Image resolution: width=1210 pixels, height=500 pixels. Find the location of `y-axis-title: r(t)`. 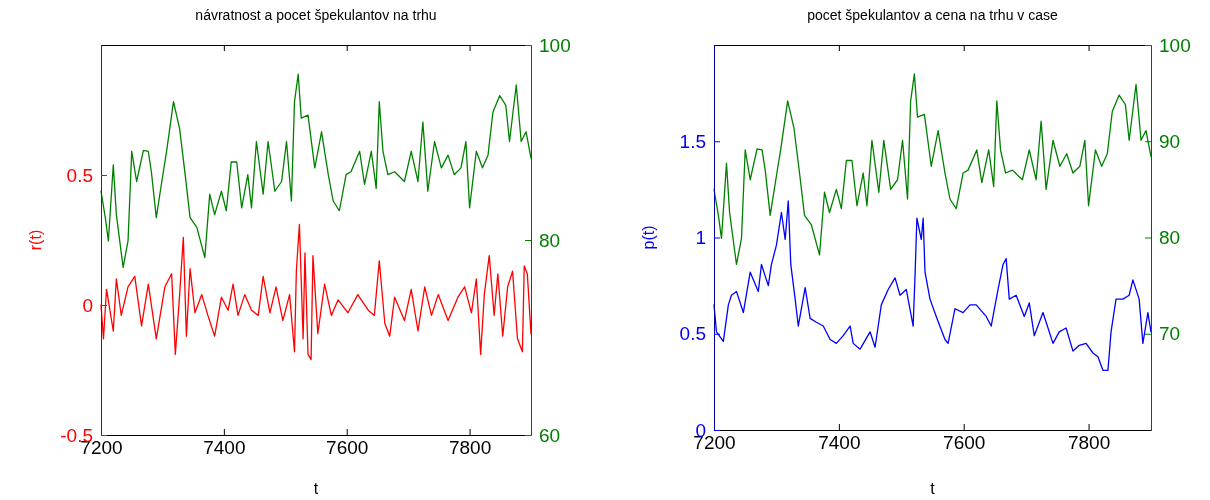

y-axis-title: r(t) is located at coordinates (35, 240).